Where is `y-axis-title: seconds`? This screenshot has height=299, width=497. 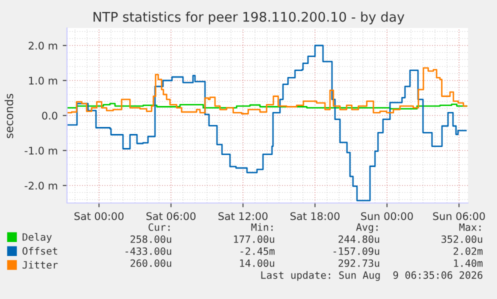 y-axis-title: seconds is located at coordinates (9, 116).